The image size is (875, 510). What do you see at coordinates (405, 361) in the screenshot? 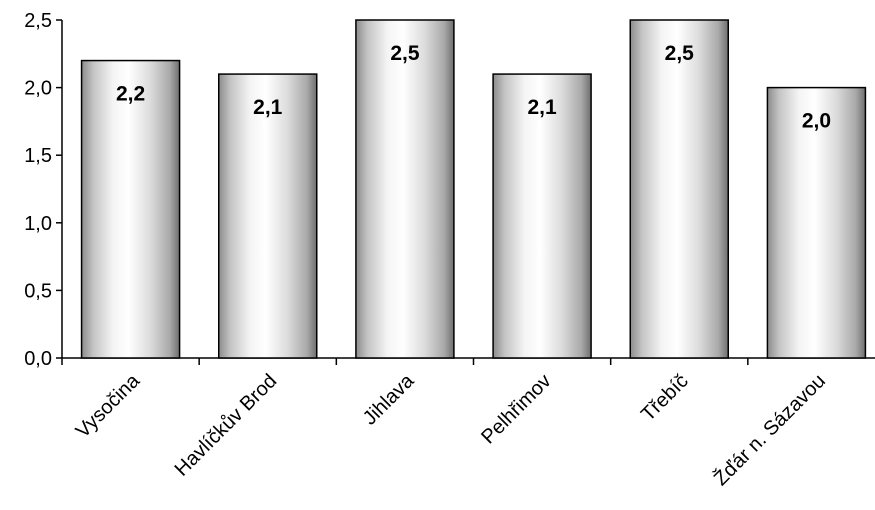
I see `x-axis-ticks` at bounding box center [405, 361].